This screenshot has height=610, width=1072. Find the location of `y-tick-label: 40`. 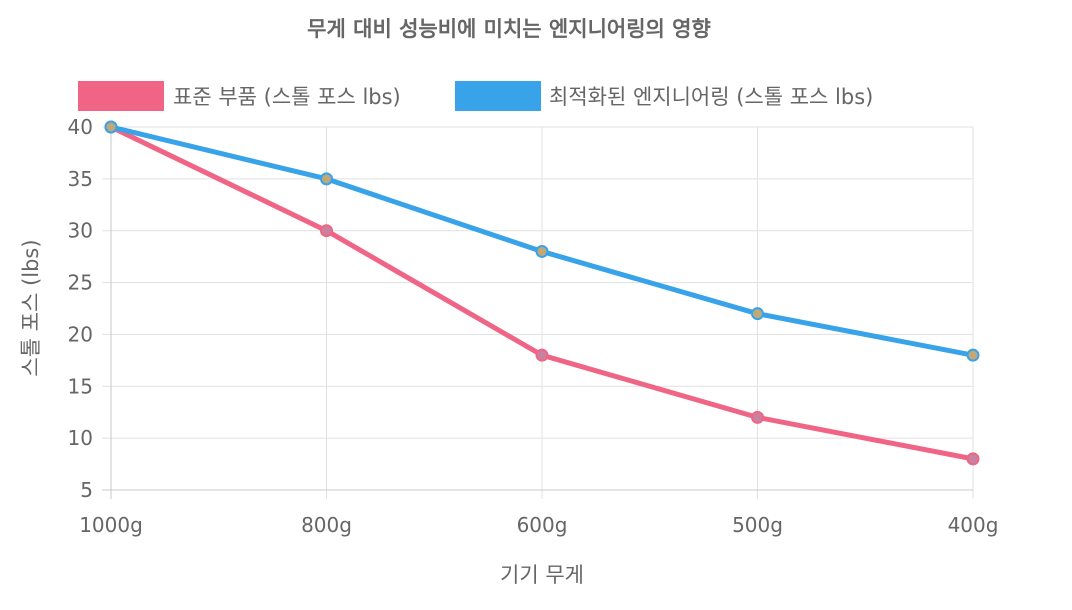

y-tick-label: 40 is located at coordinates (80, 127).